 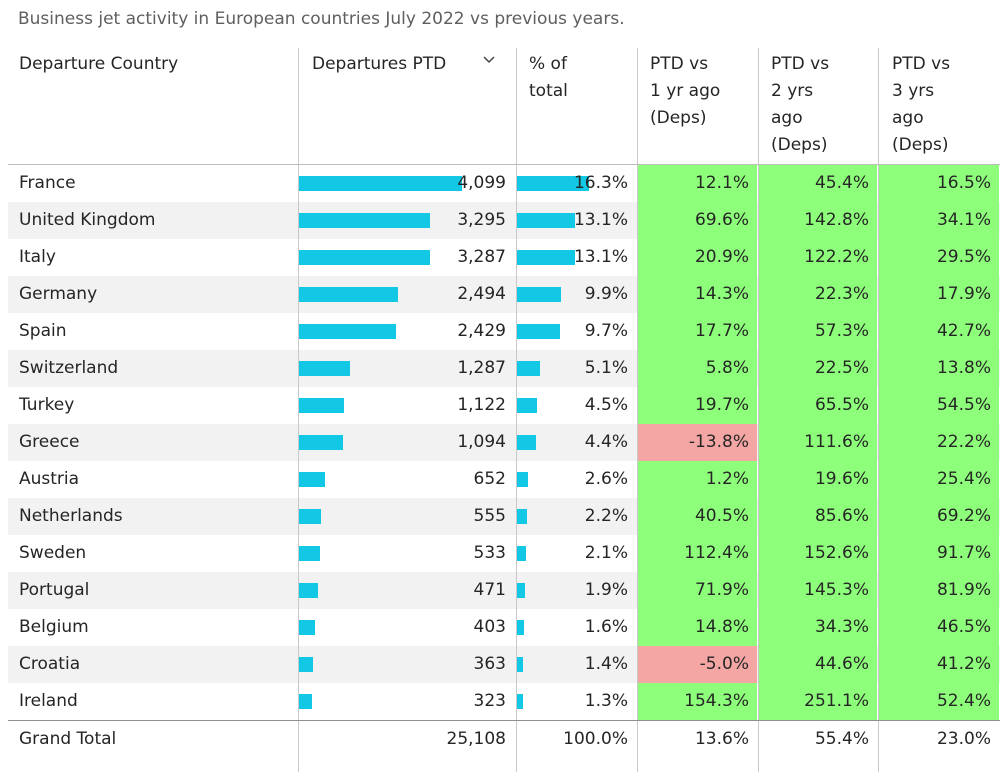 I want to click on grand-total-vs3: 23.0%, so click(x=963, y=739).